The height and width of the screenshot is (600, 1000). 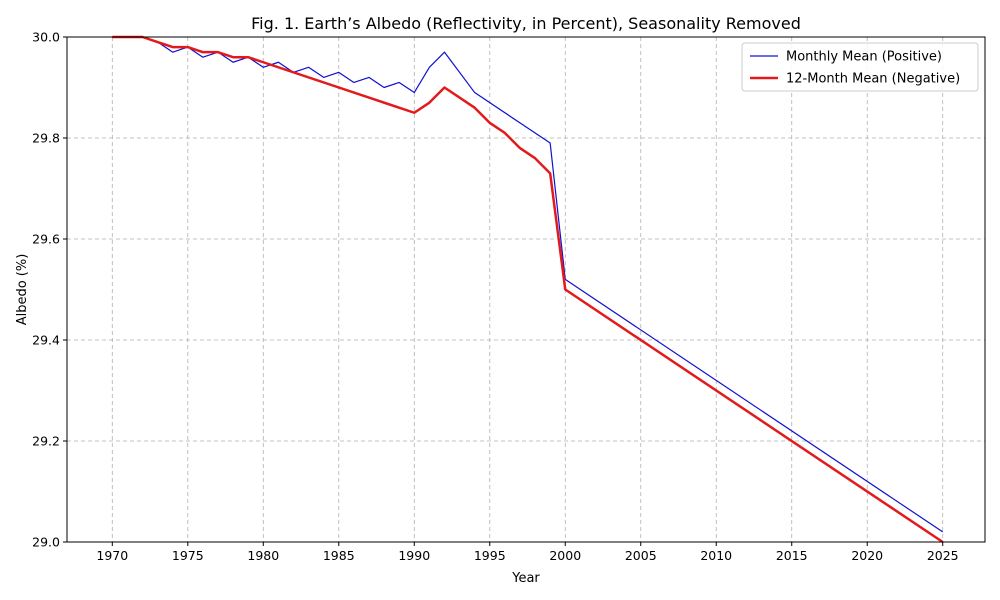 I want to click on x-tick-label: 2015, so click(x=792, y=555).